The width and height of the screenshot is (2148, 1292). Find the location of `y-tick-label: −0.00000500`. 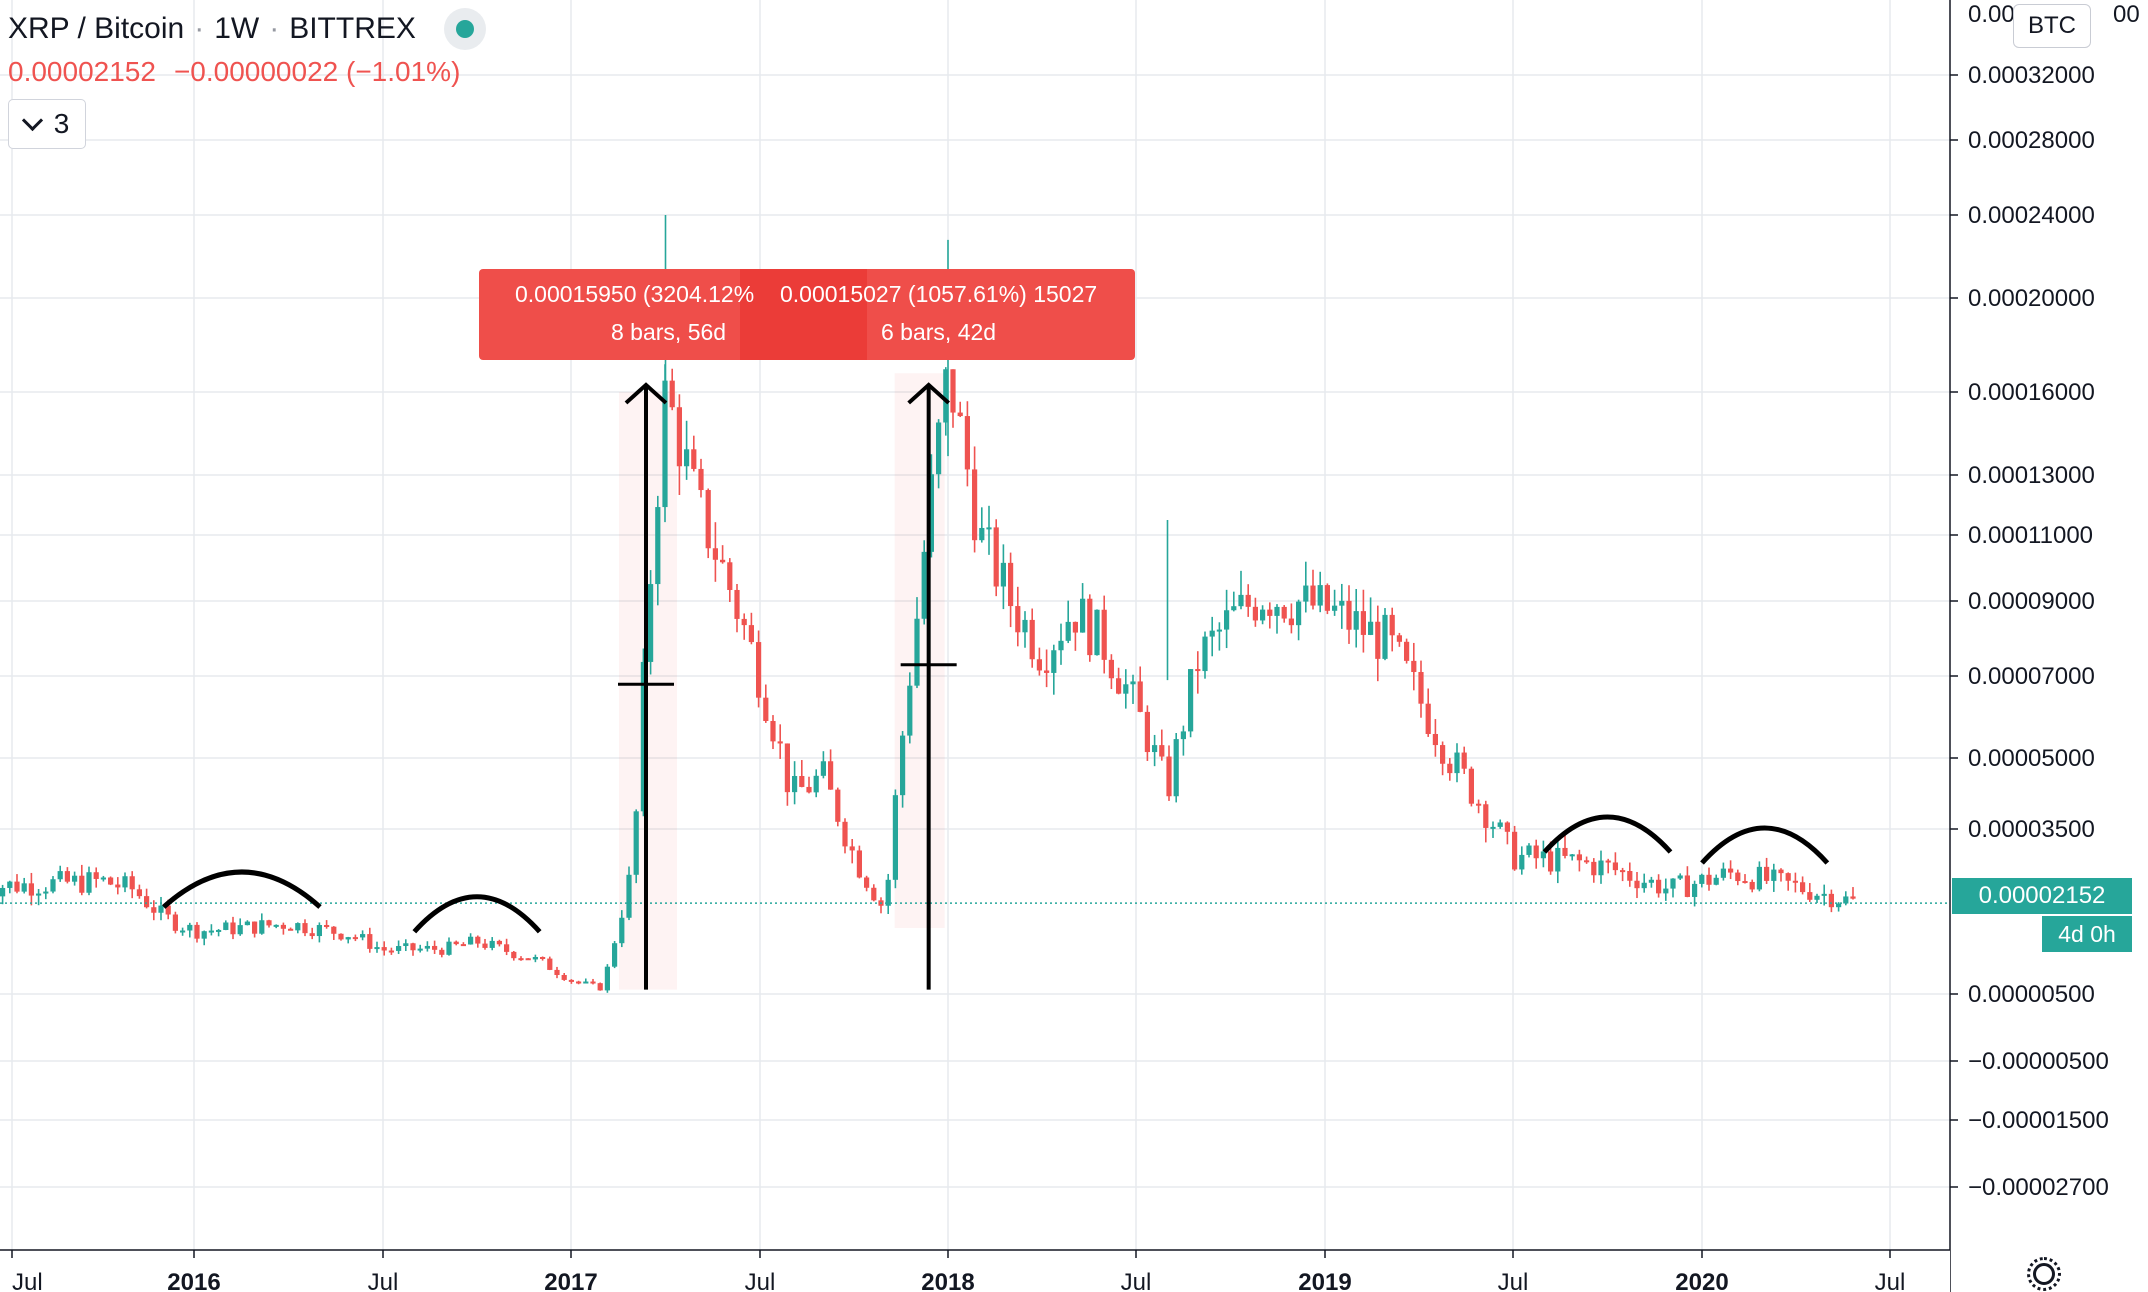

y-tick-label: −0.00000500 is located at coordinates (2038, 1061).